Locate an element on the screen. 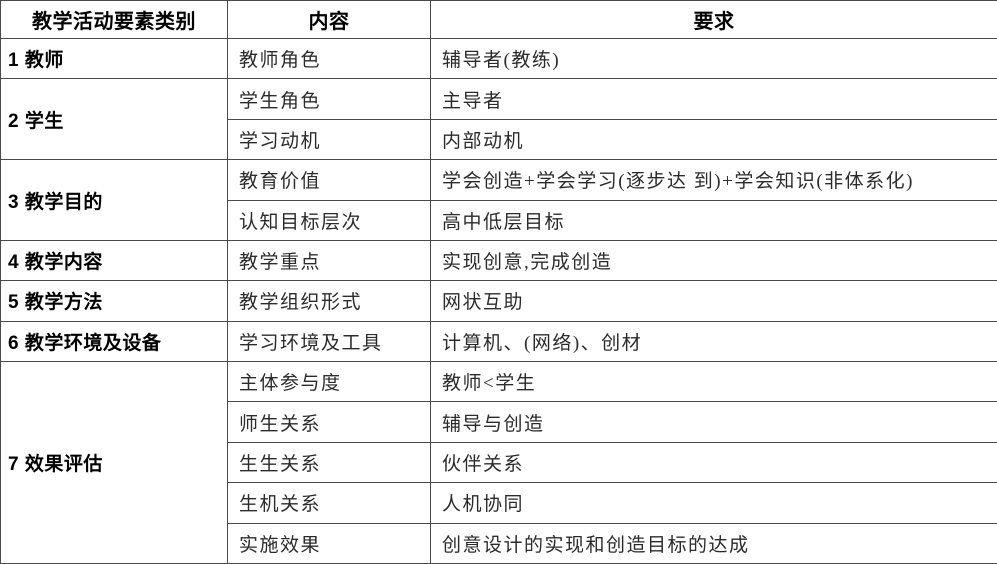 The width and height of the screenshot is (997, 564). table-row: 5 教学方法 教学组织形式 网状互助 is located at coordinates (498, 301).